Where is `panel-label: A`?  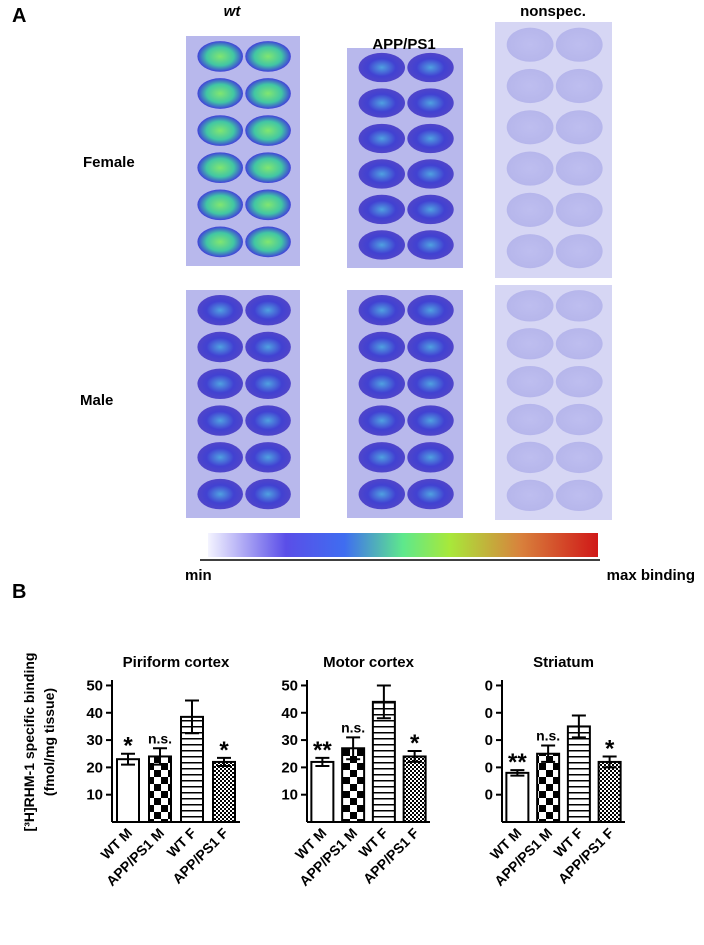
panel-label: A is located at coordinates (19, 16).